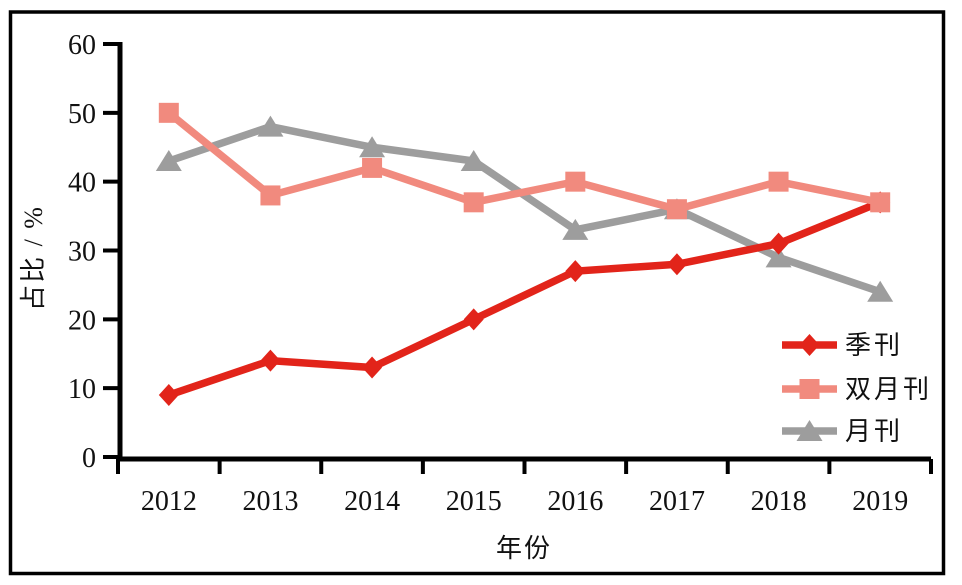  What do you see at coordinates (82, 183) in the screenshot?
I see `y-tick-label: 40` at bounding box center [82, 183].